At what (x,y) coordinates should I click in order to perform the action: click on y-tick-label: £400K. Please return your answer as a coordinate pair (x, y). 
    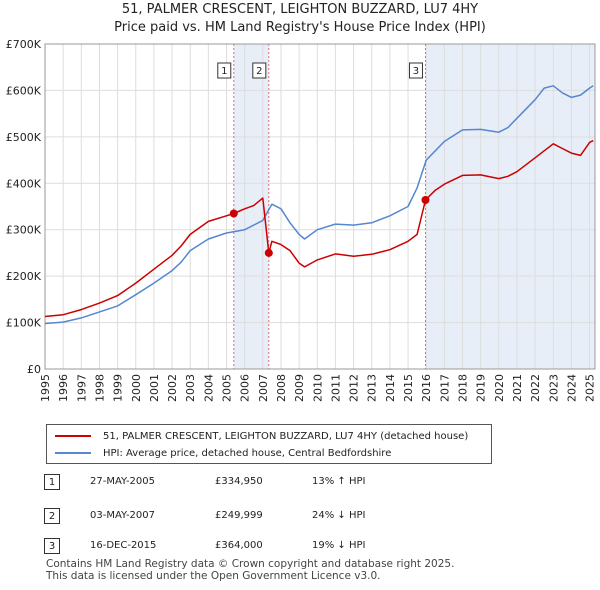
    Looking at the image, I should click on (24, 183).